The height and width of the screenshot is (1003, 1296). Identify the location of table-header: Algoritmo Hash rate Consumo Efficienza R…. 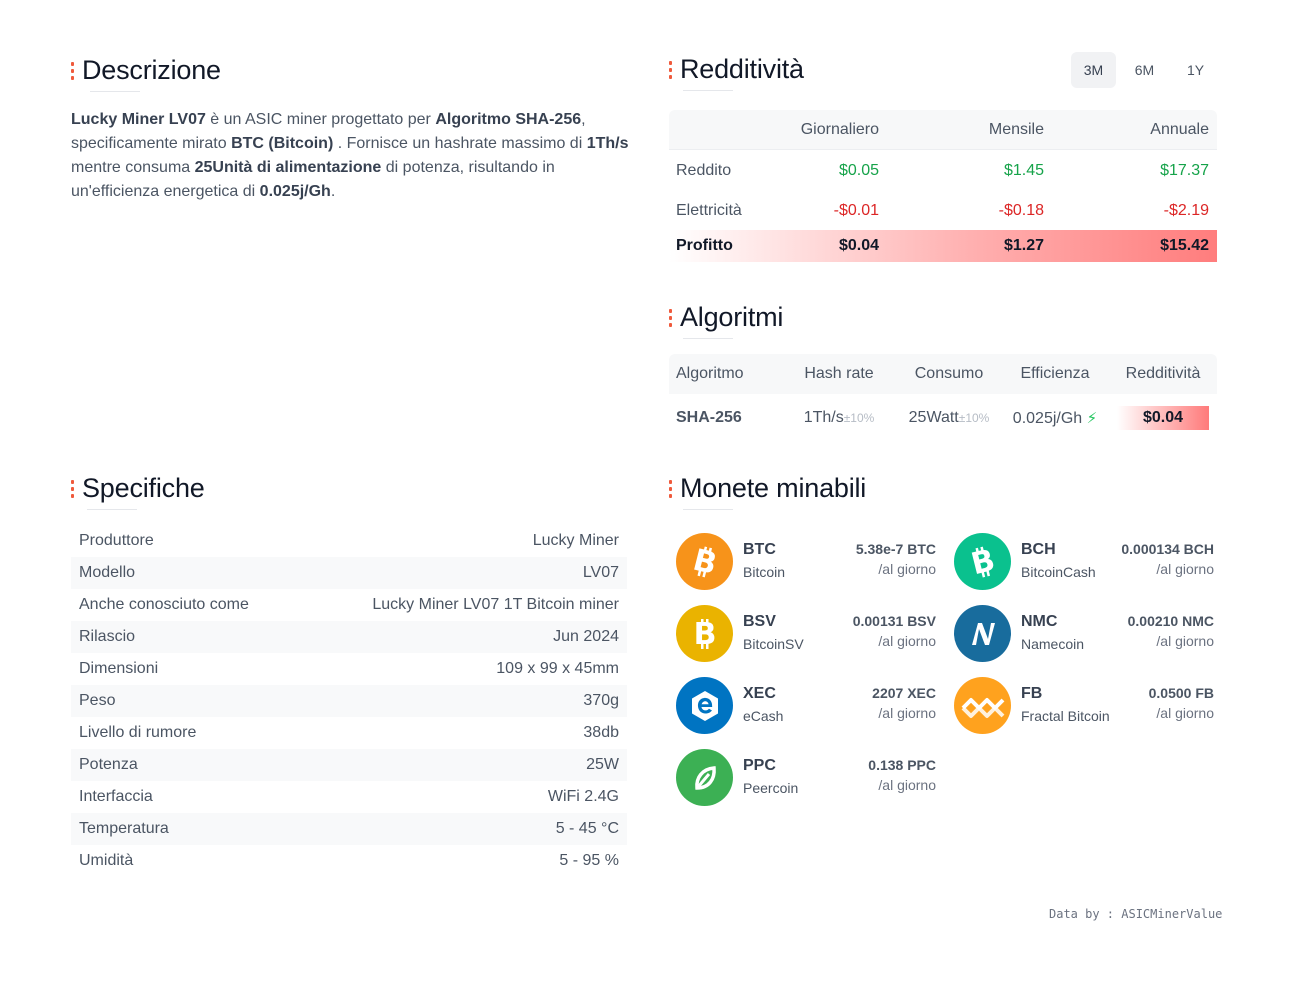
(943, 374).